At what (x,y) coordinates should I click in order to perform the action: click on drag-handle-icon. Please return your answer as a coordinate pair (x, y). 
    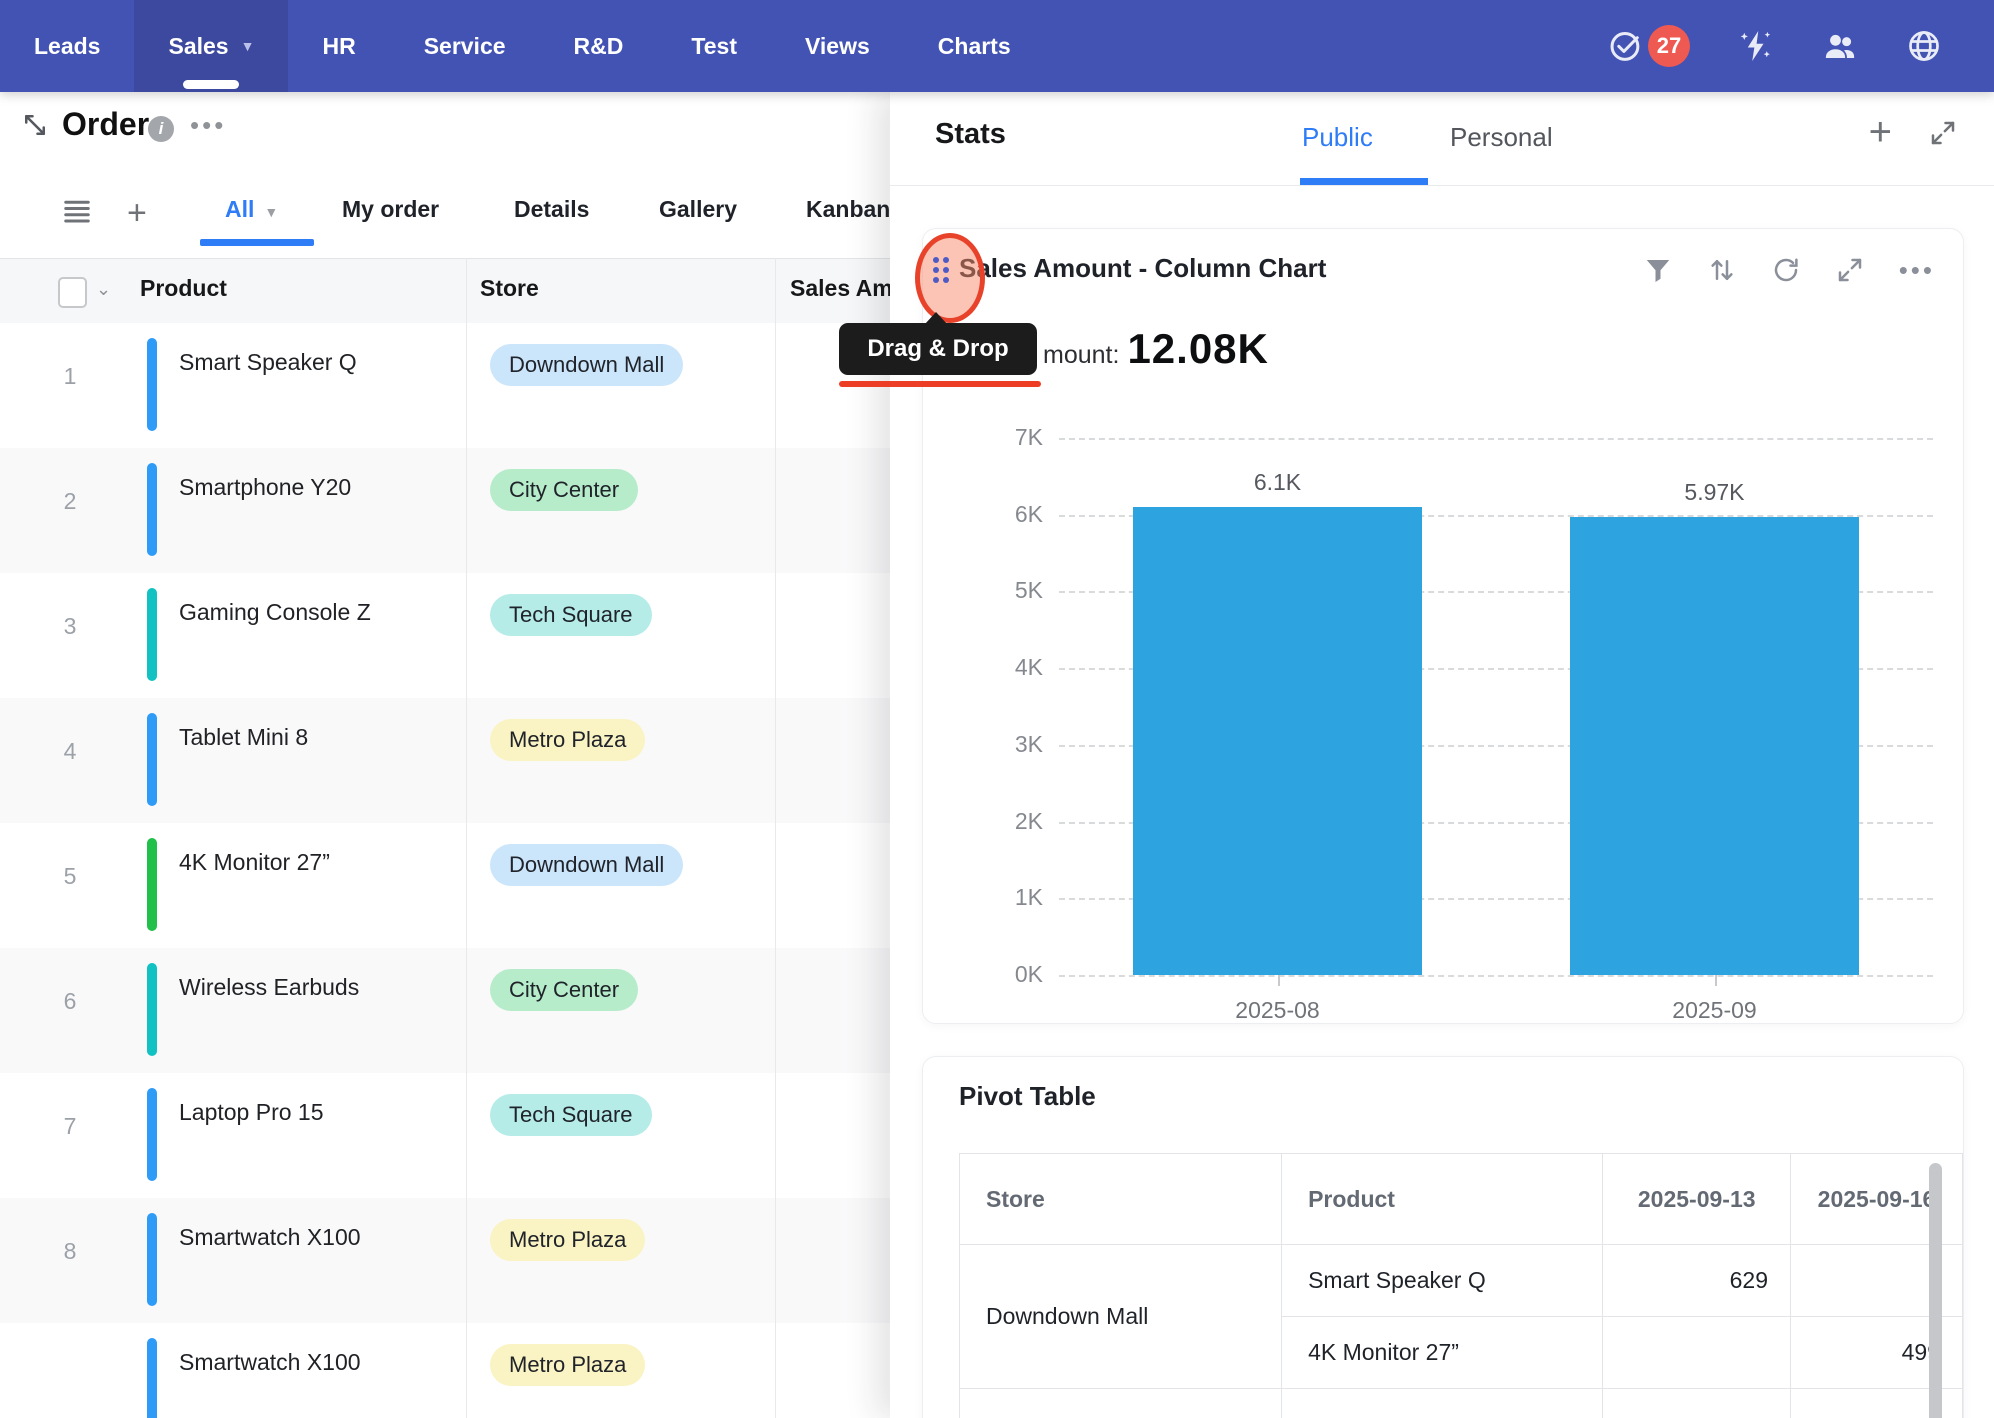
    Looking at the image, I should click on (944, 273).